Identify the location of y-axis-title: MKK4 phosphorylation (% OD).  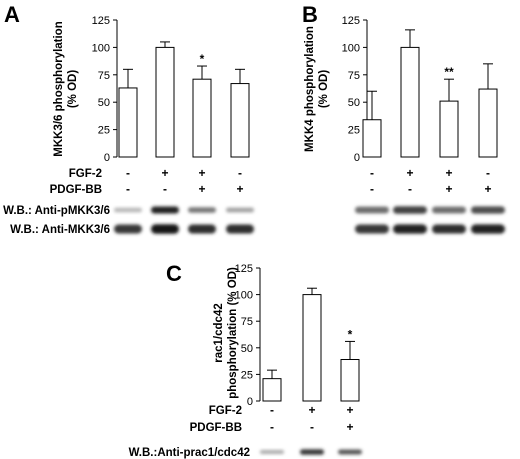
(317, 89).